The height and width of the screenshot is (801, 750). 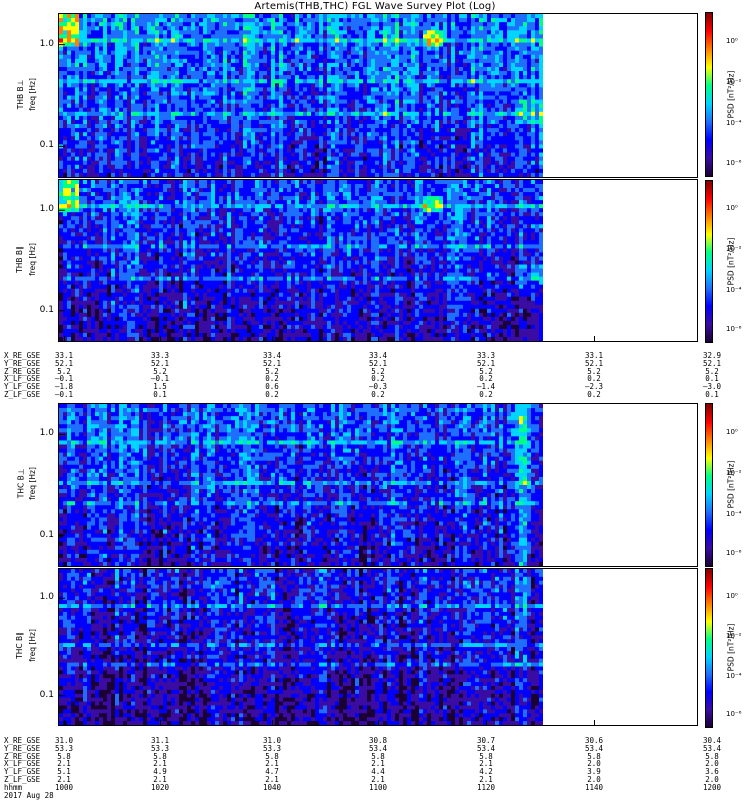 What do you see at coordinates (22, 379) in the screenshot?
I see `thb-eph-row-name: X_LF_GSE` at bounding box center [22, 379].